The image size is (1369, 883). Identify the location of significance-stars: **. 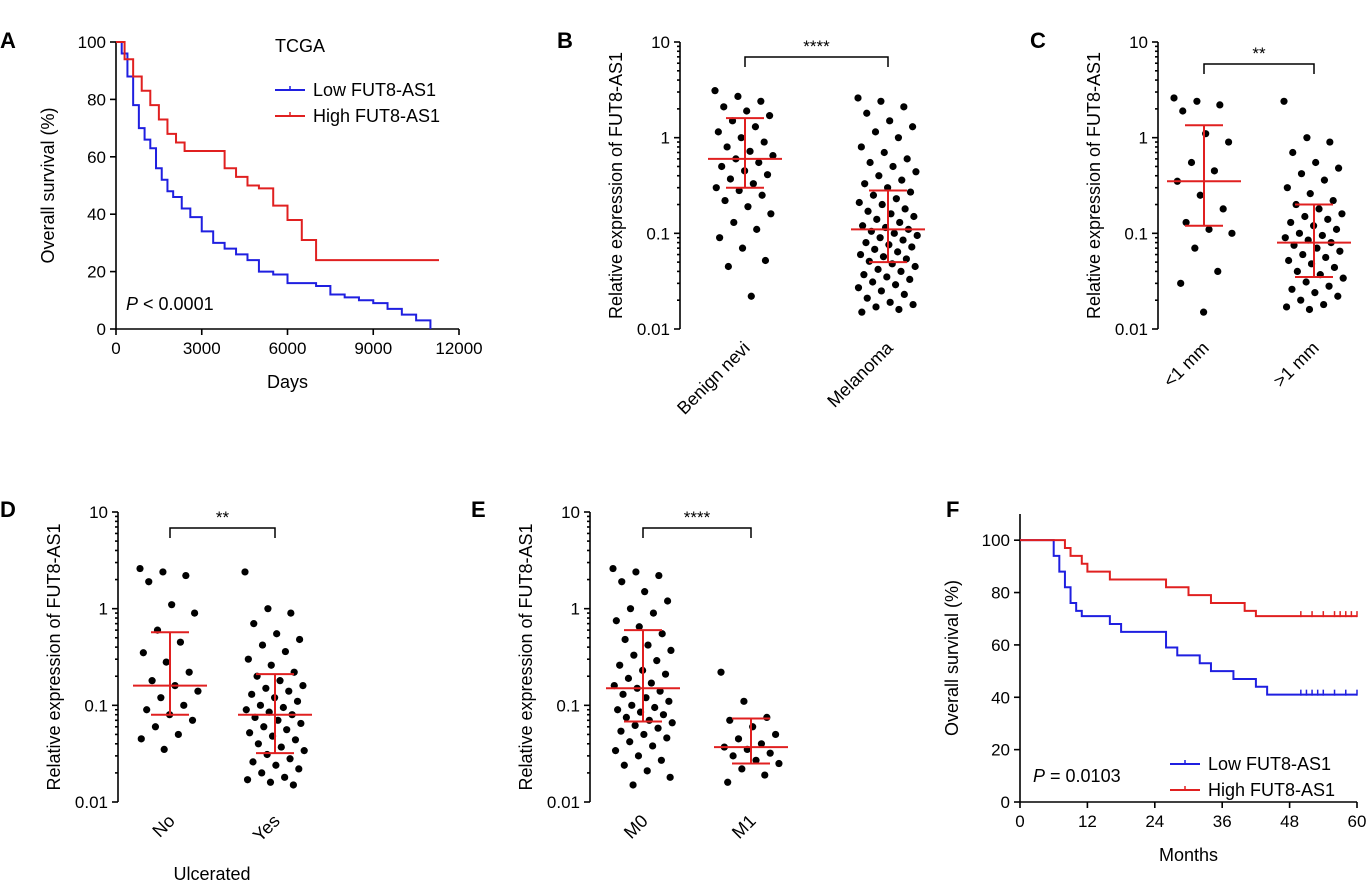
(1259, 53).